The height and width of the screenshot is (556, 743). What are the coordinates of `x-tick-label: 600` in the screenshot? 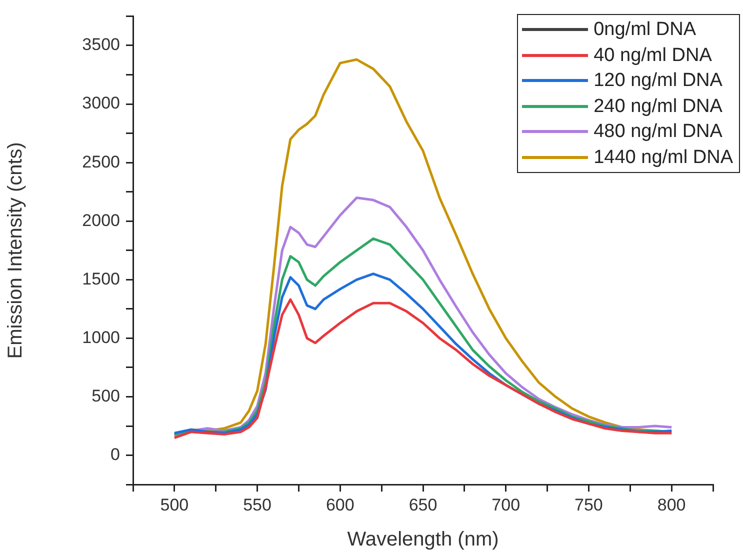 It's located at (340, 504).